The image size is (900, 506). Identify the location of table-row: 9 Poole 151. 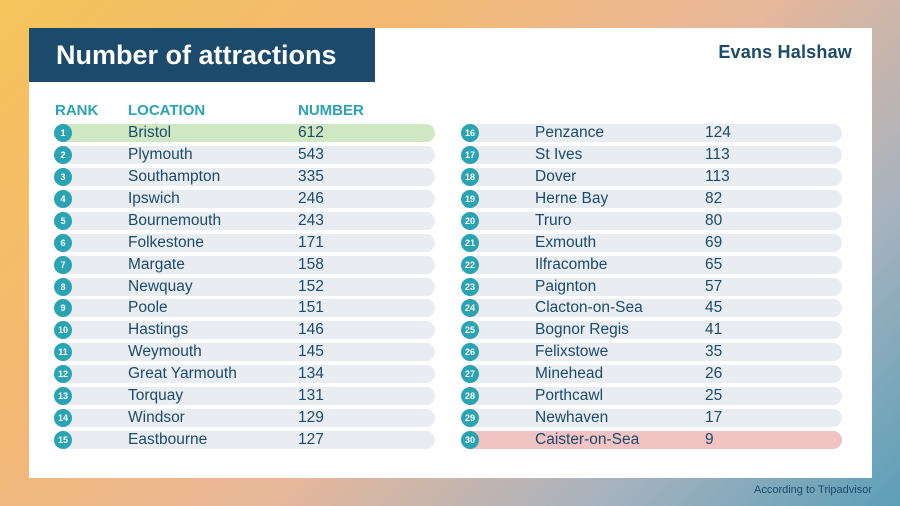
(244, 308).